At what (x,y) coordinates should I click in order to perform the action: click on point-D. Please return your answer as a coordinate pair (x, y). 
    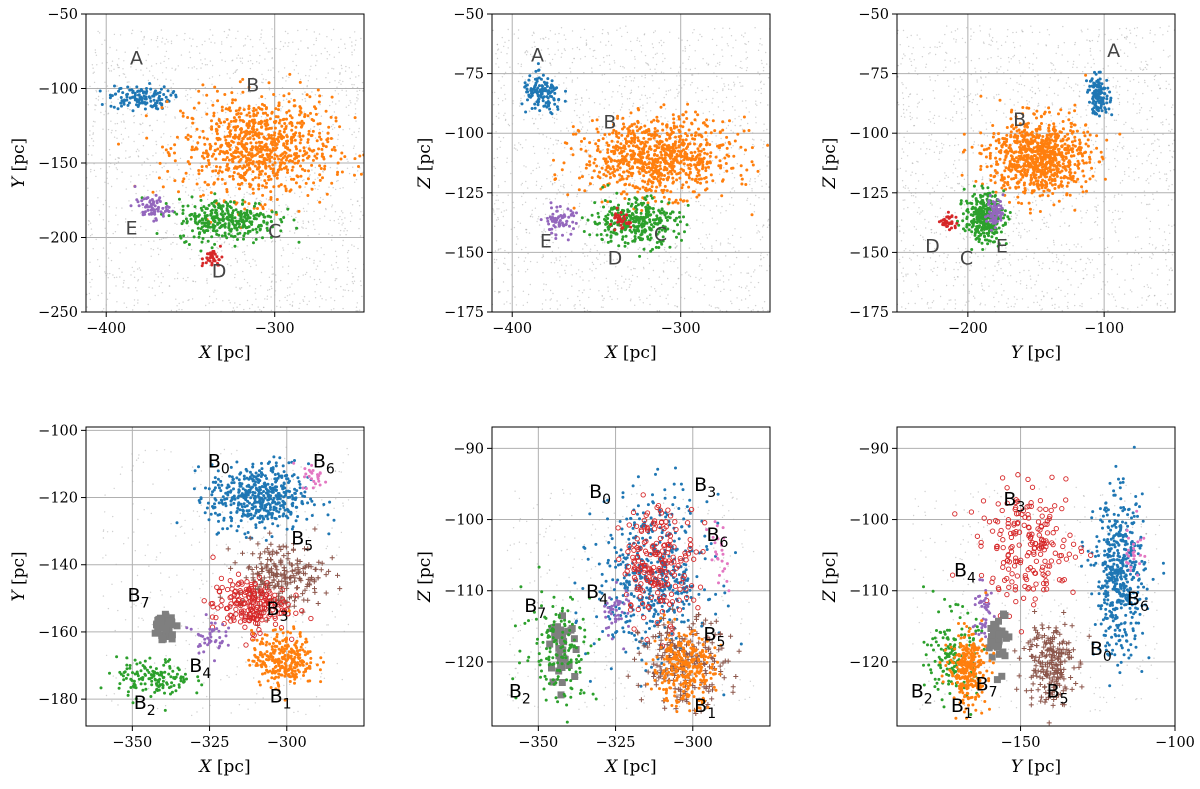
    Looking at the image, I should click on (203, 263).